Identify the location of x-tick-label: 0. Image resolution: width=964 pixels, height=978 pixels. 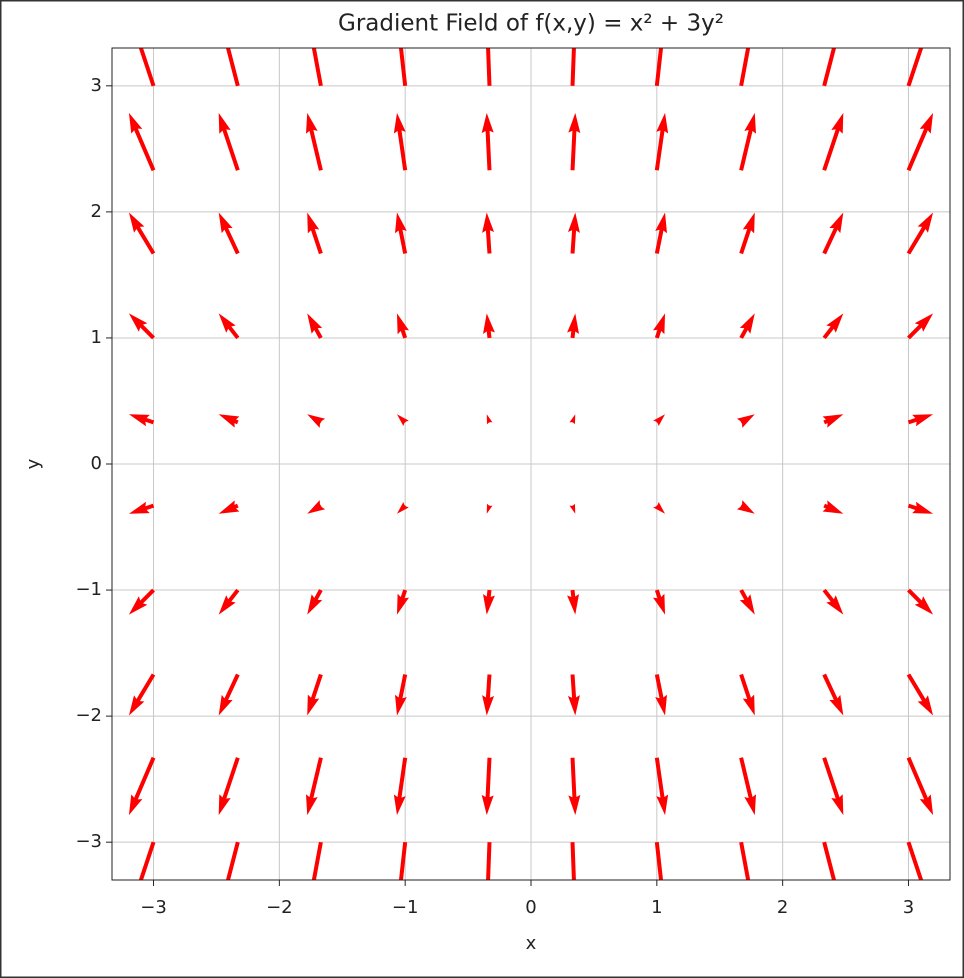
(530, 907).